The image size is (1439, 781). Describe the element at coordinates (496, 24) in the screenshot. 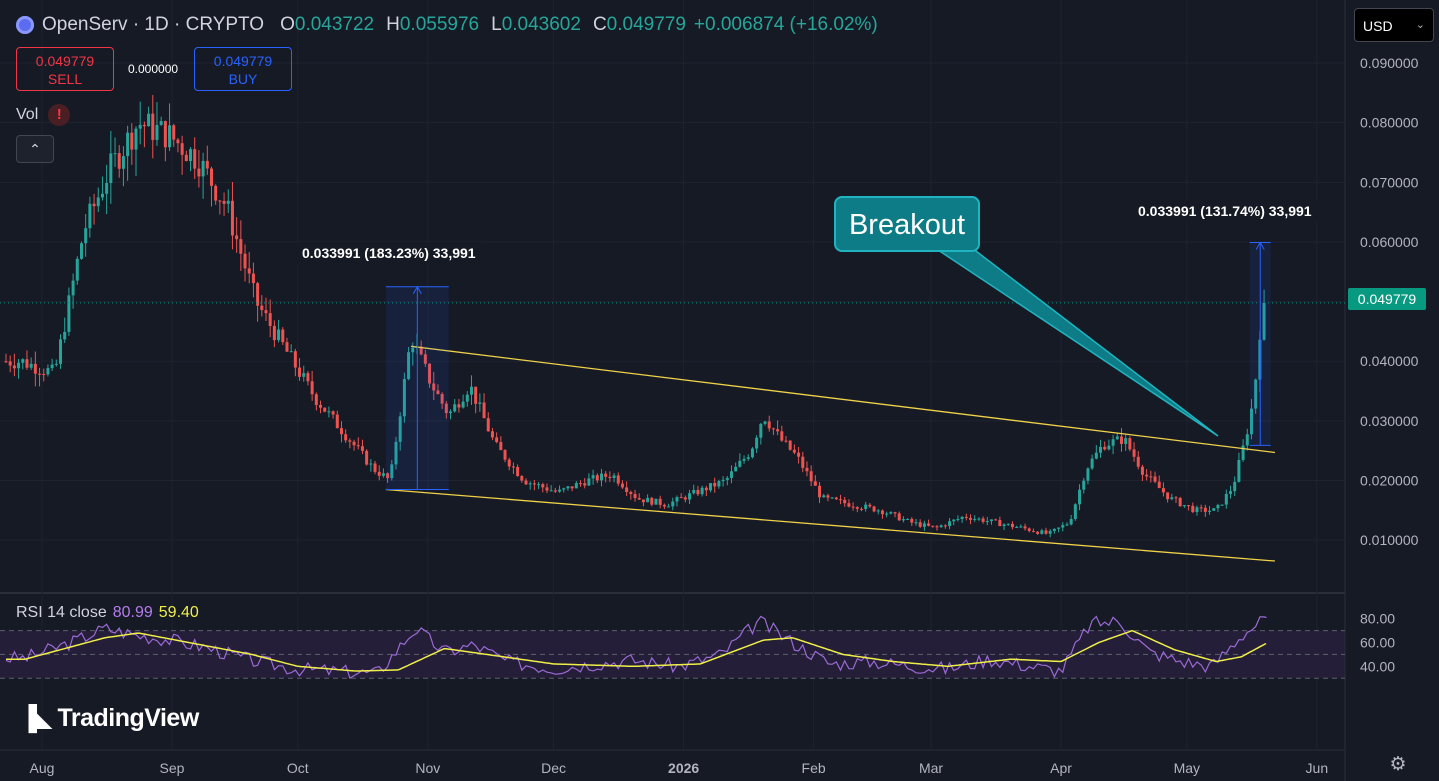

I see `low-label: L` at that location.